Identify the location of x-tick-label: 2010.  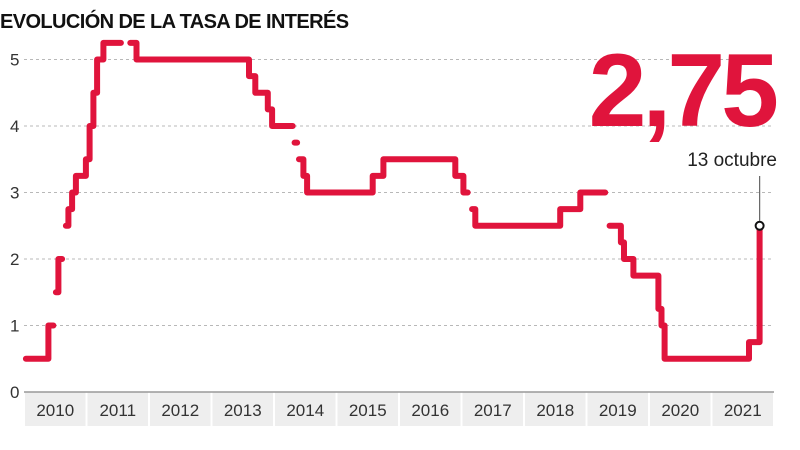
(55, 410).